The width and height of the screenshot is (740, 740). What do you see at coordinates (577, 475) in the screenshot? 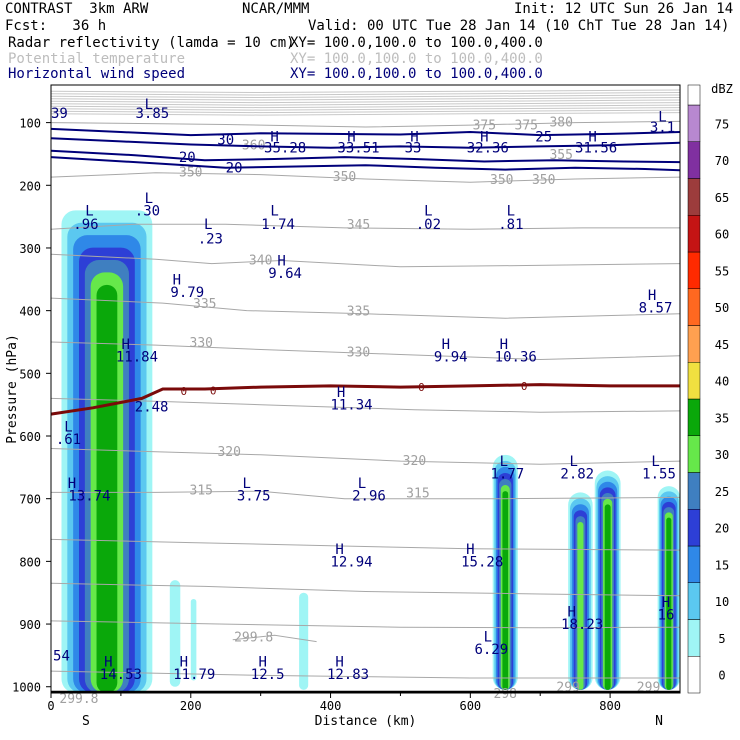
I see `annotation-48: 2.82` at bounding box center [577, 475].